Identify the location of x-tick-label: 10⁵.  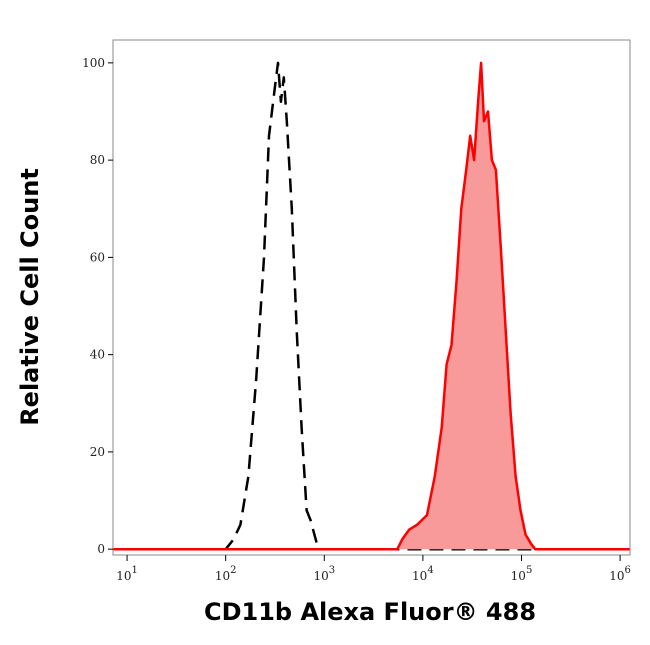
(522, 574).